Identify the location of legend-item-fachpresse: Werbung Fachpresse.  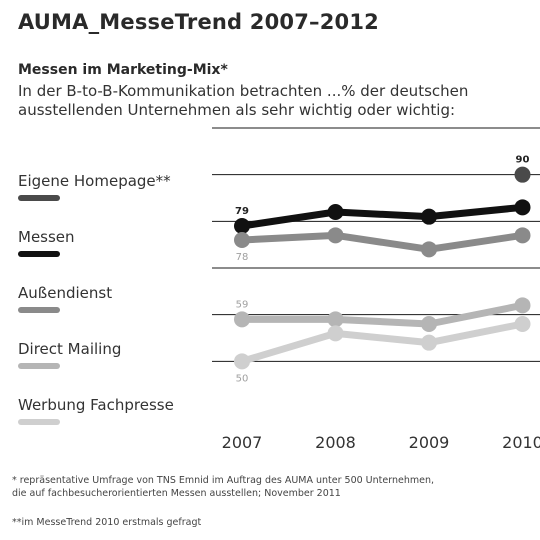
(96, 410).